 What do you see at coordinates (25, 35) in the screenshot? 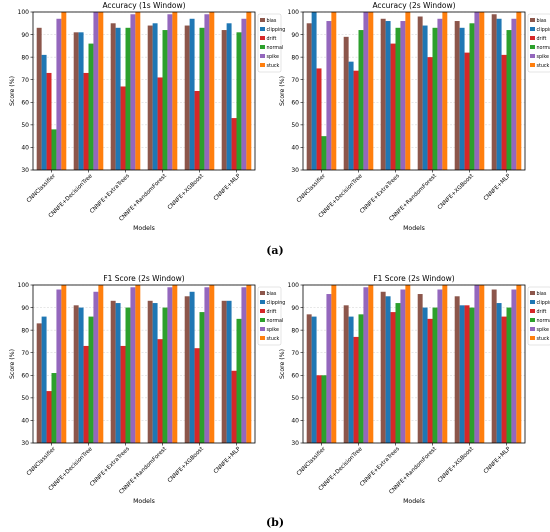
I see `y-tick-label: 90` at bounding box center [25, 35].